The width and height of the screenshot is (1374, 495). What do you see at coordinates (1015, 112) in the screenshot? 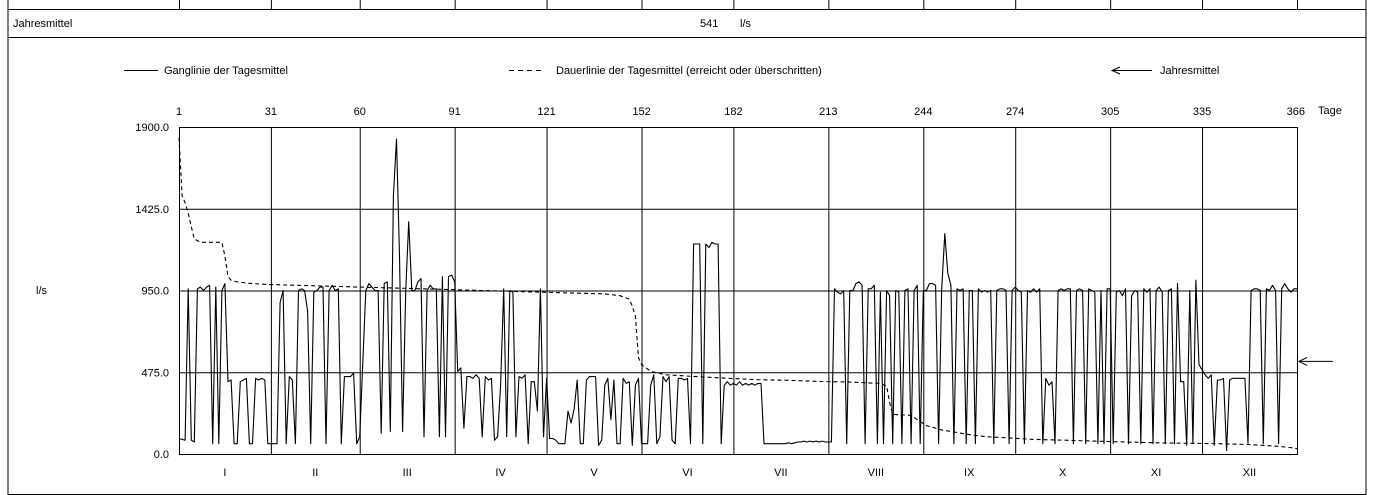
I see `x-tick-label: 274` at bounding box center [1015, 112].